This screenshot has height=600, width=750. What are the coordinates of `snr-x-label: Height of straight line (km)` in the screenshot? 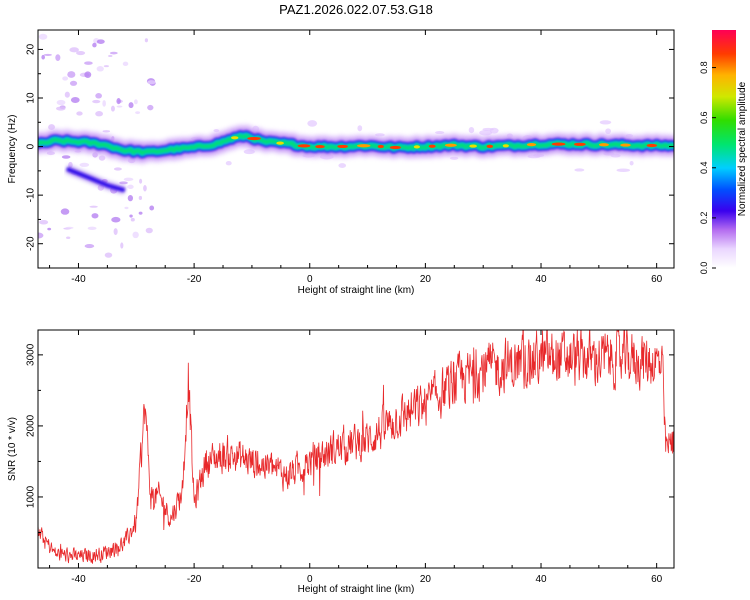 It's located at (356, 589).